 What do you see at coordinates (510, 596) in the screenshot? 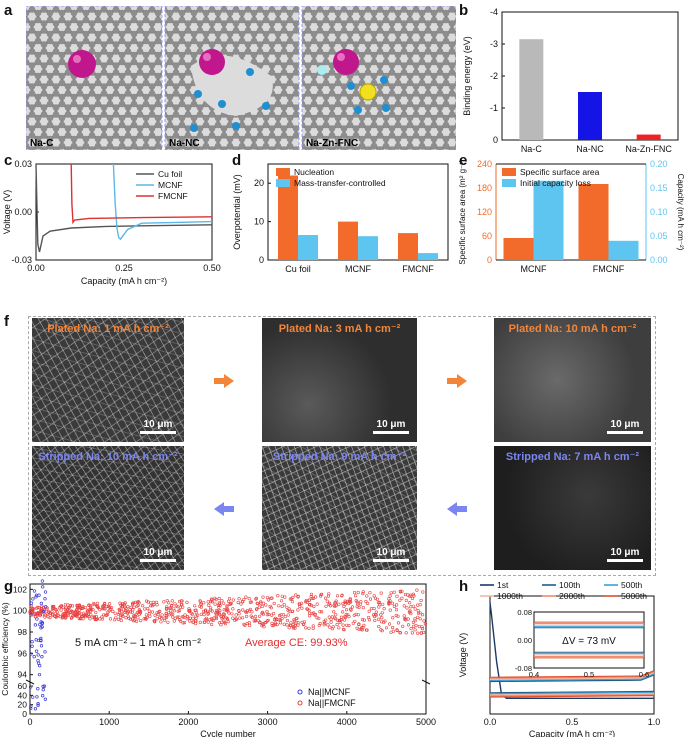
I see `legend-label: 1000th` at bounding box center [510, 596].